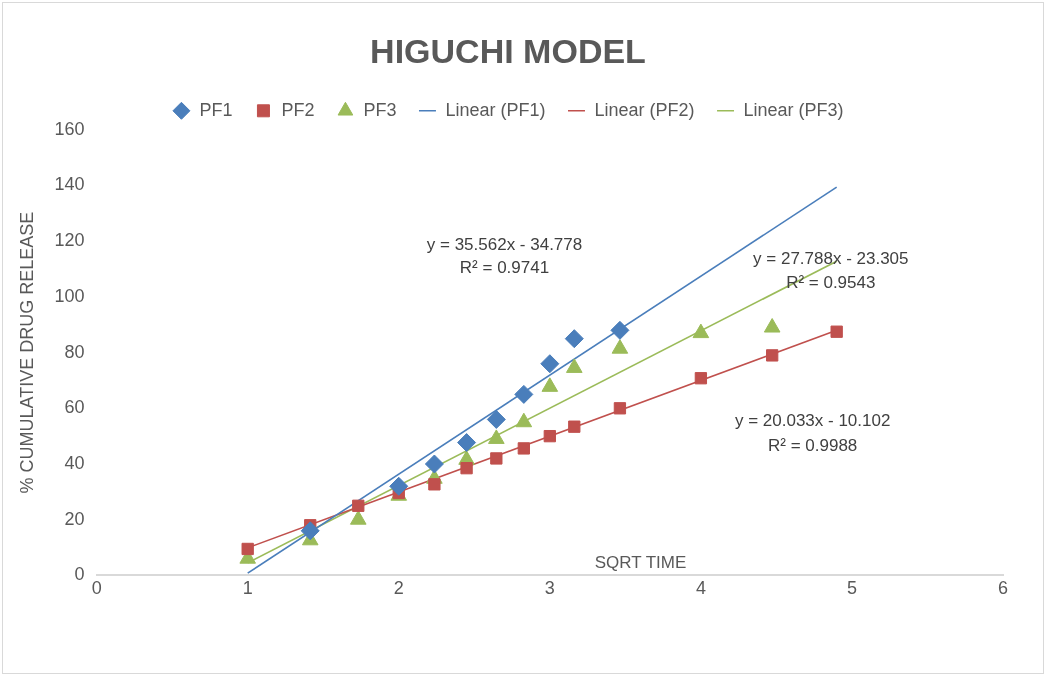  Describe the element at coordinates (79, 574) in the screenshot. I see `y-tick-label: 0` at that location.